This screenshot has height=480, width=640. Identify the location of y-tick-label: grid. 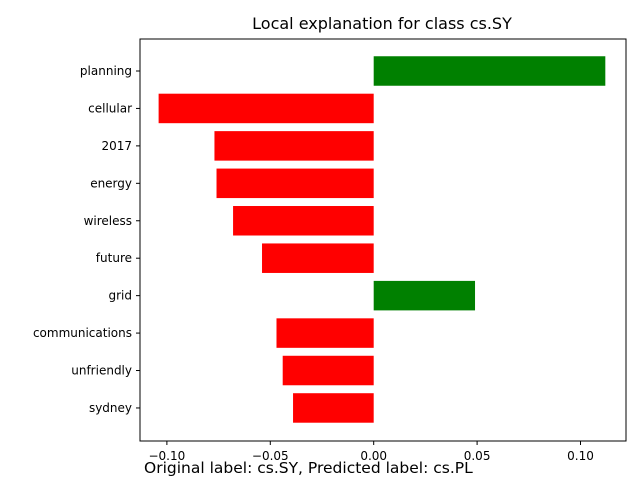
(120, 296).